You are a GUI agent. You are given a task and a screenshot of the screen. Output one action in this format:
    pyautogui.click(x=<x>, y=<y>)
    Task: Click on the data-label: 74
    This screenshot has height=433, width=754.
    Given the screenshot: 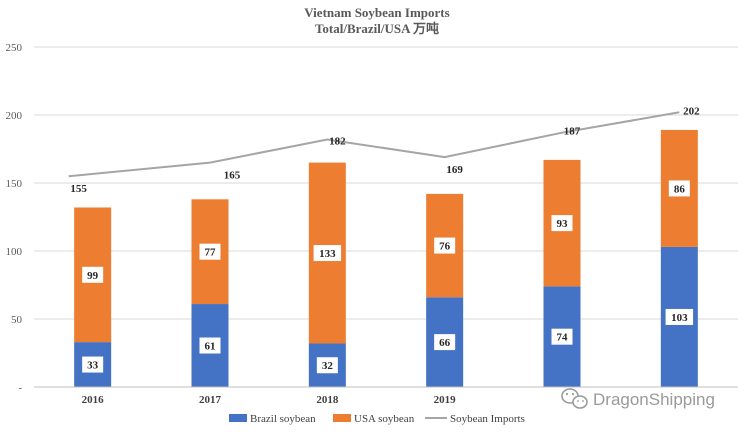 What is the action you would take?
    pyautogui.click(x=563, y=338)
    